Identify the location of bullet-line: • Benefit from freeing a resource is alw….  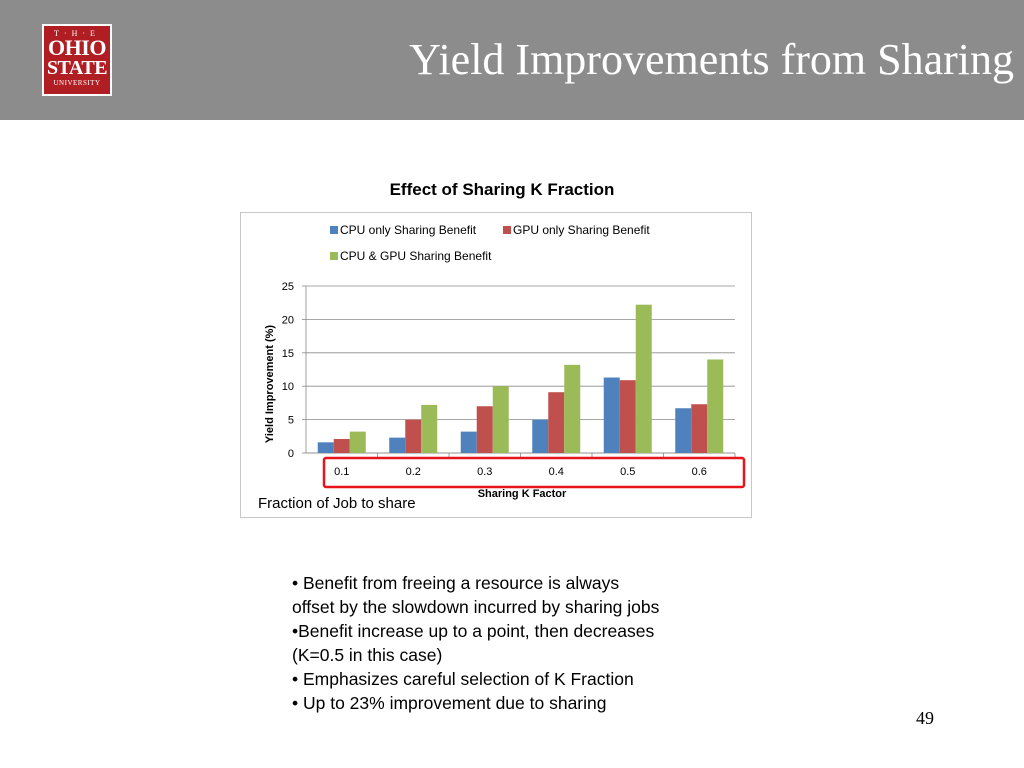
(456, 583).